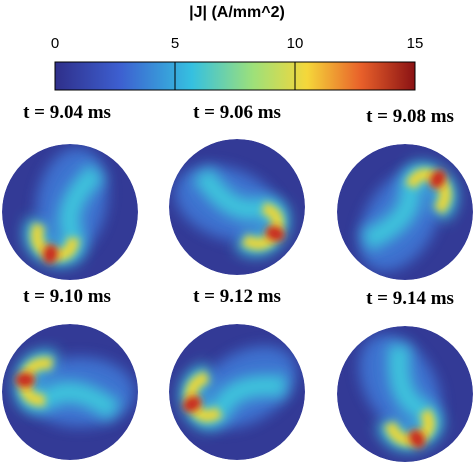  What do you see at coordinates (410, 298) in the screenshot?
I see `panel-label: t = 9.14 ms` at bounding box center [410, 298].